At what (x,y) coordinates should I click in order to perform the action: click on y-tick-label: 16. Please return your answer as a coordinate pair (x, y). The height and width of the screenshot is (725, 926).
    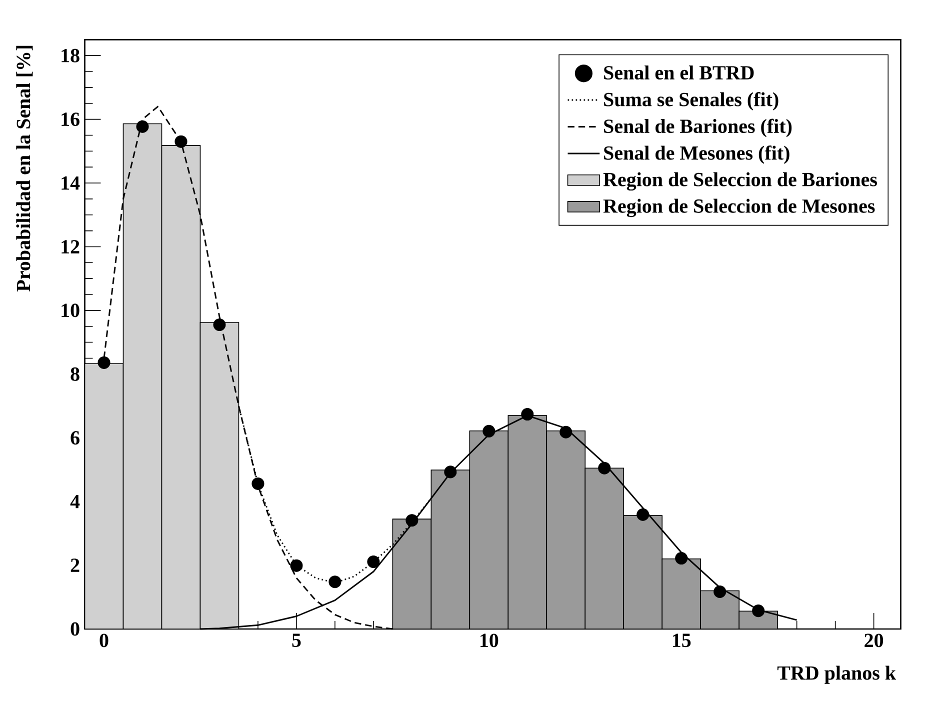
    Looking at the image, I should click on (71, 119).